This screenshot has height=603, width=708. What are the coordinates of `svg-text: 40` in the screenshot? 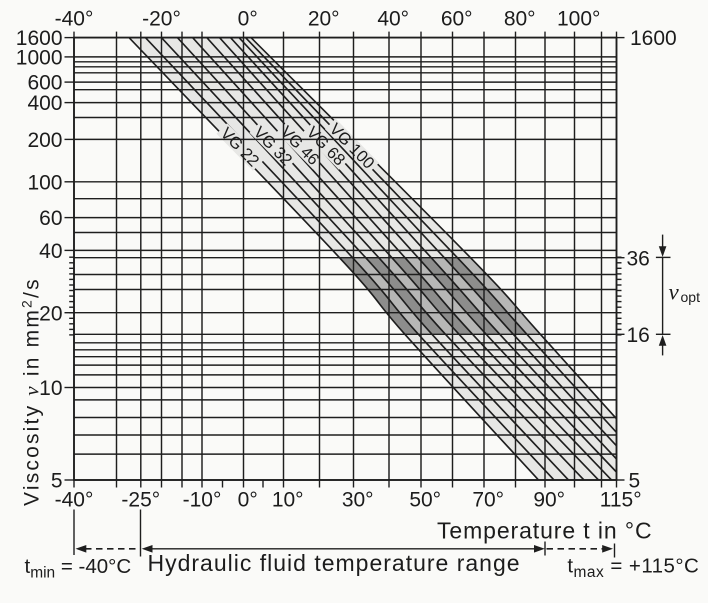 It's located at (50, 251).